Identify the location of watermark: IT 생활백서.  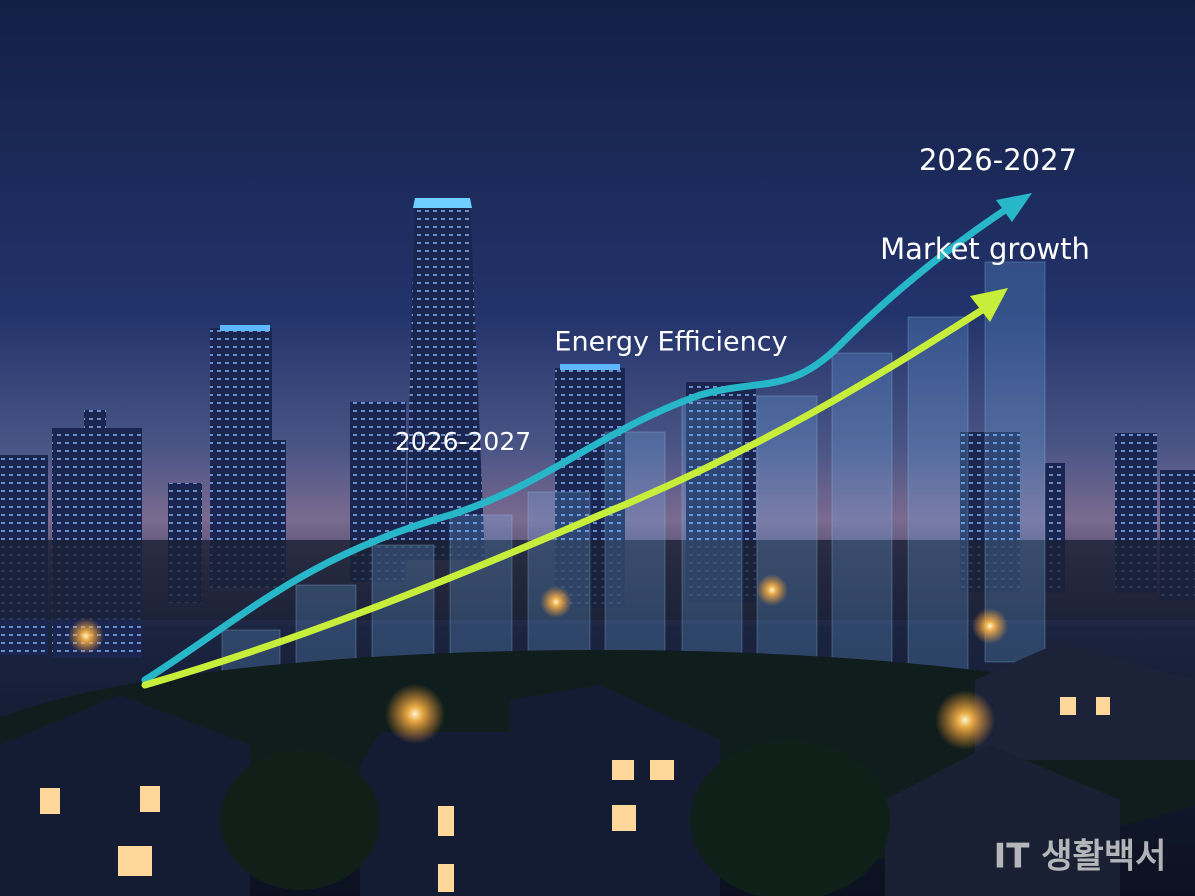
(1080, 857).